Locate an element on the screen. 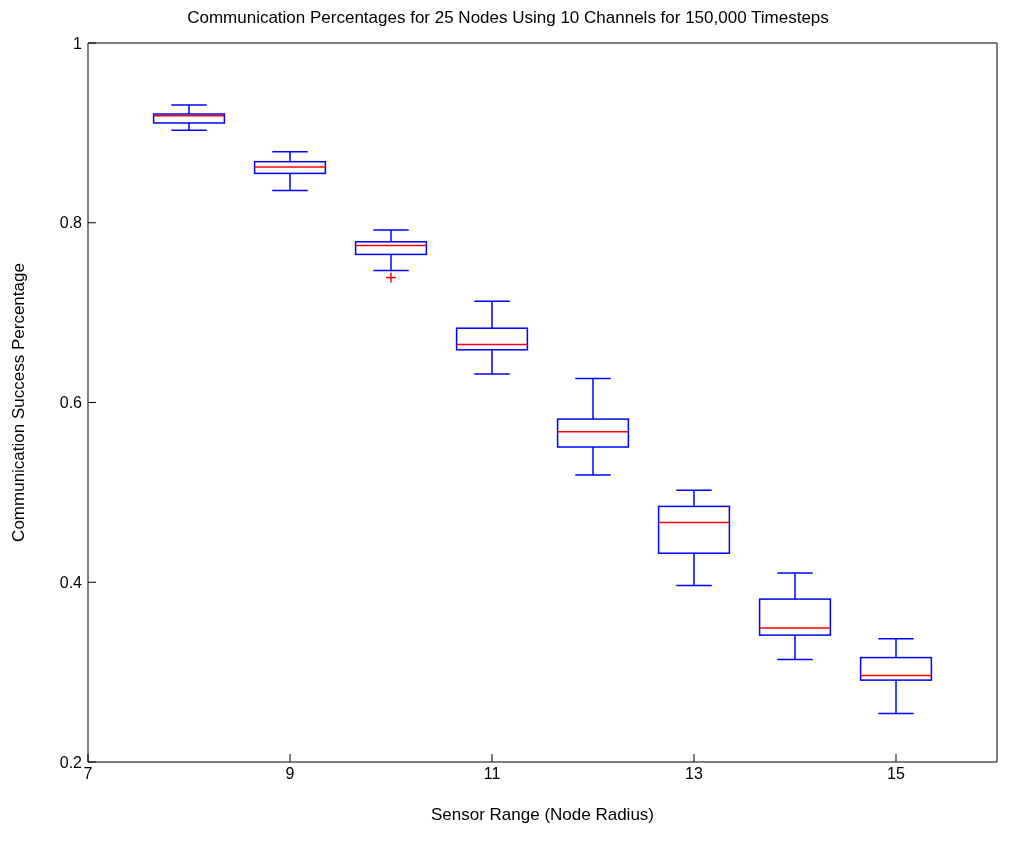 This screenshot has width=1012, height=844. x-tick-label: 13 is located at coordinates (694, 774).